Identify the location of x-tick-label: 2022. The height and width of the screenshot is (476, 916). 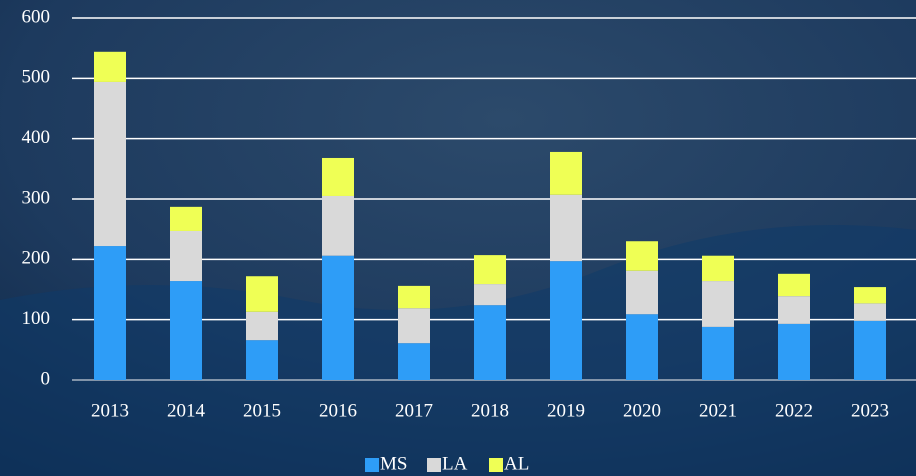
(794, 410).